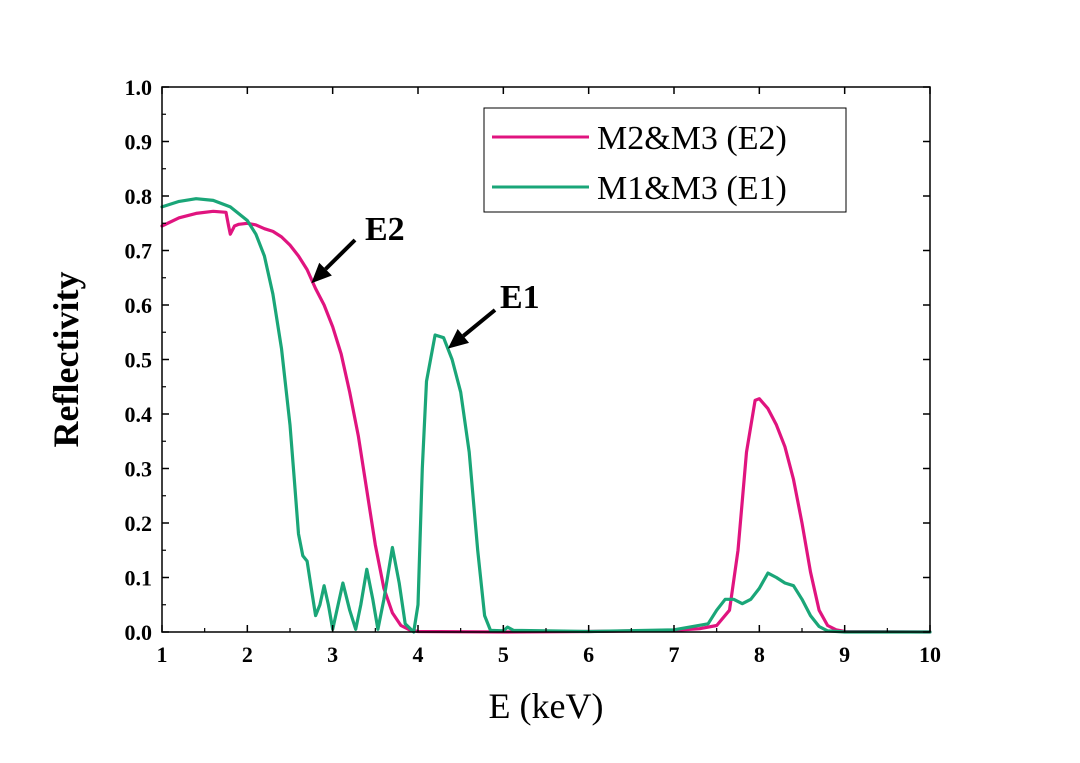 This screenshot has width=1080, height=763. What do you see at coordinates (418, 654) in the screenshot?
I see `x-tick-label: 4` at bounding box center [418, 654].